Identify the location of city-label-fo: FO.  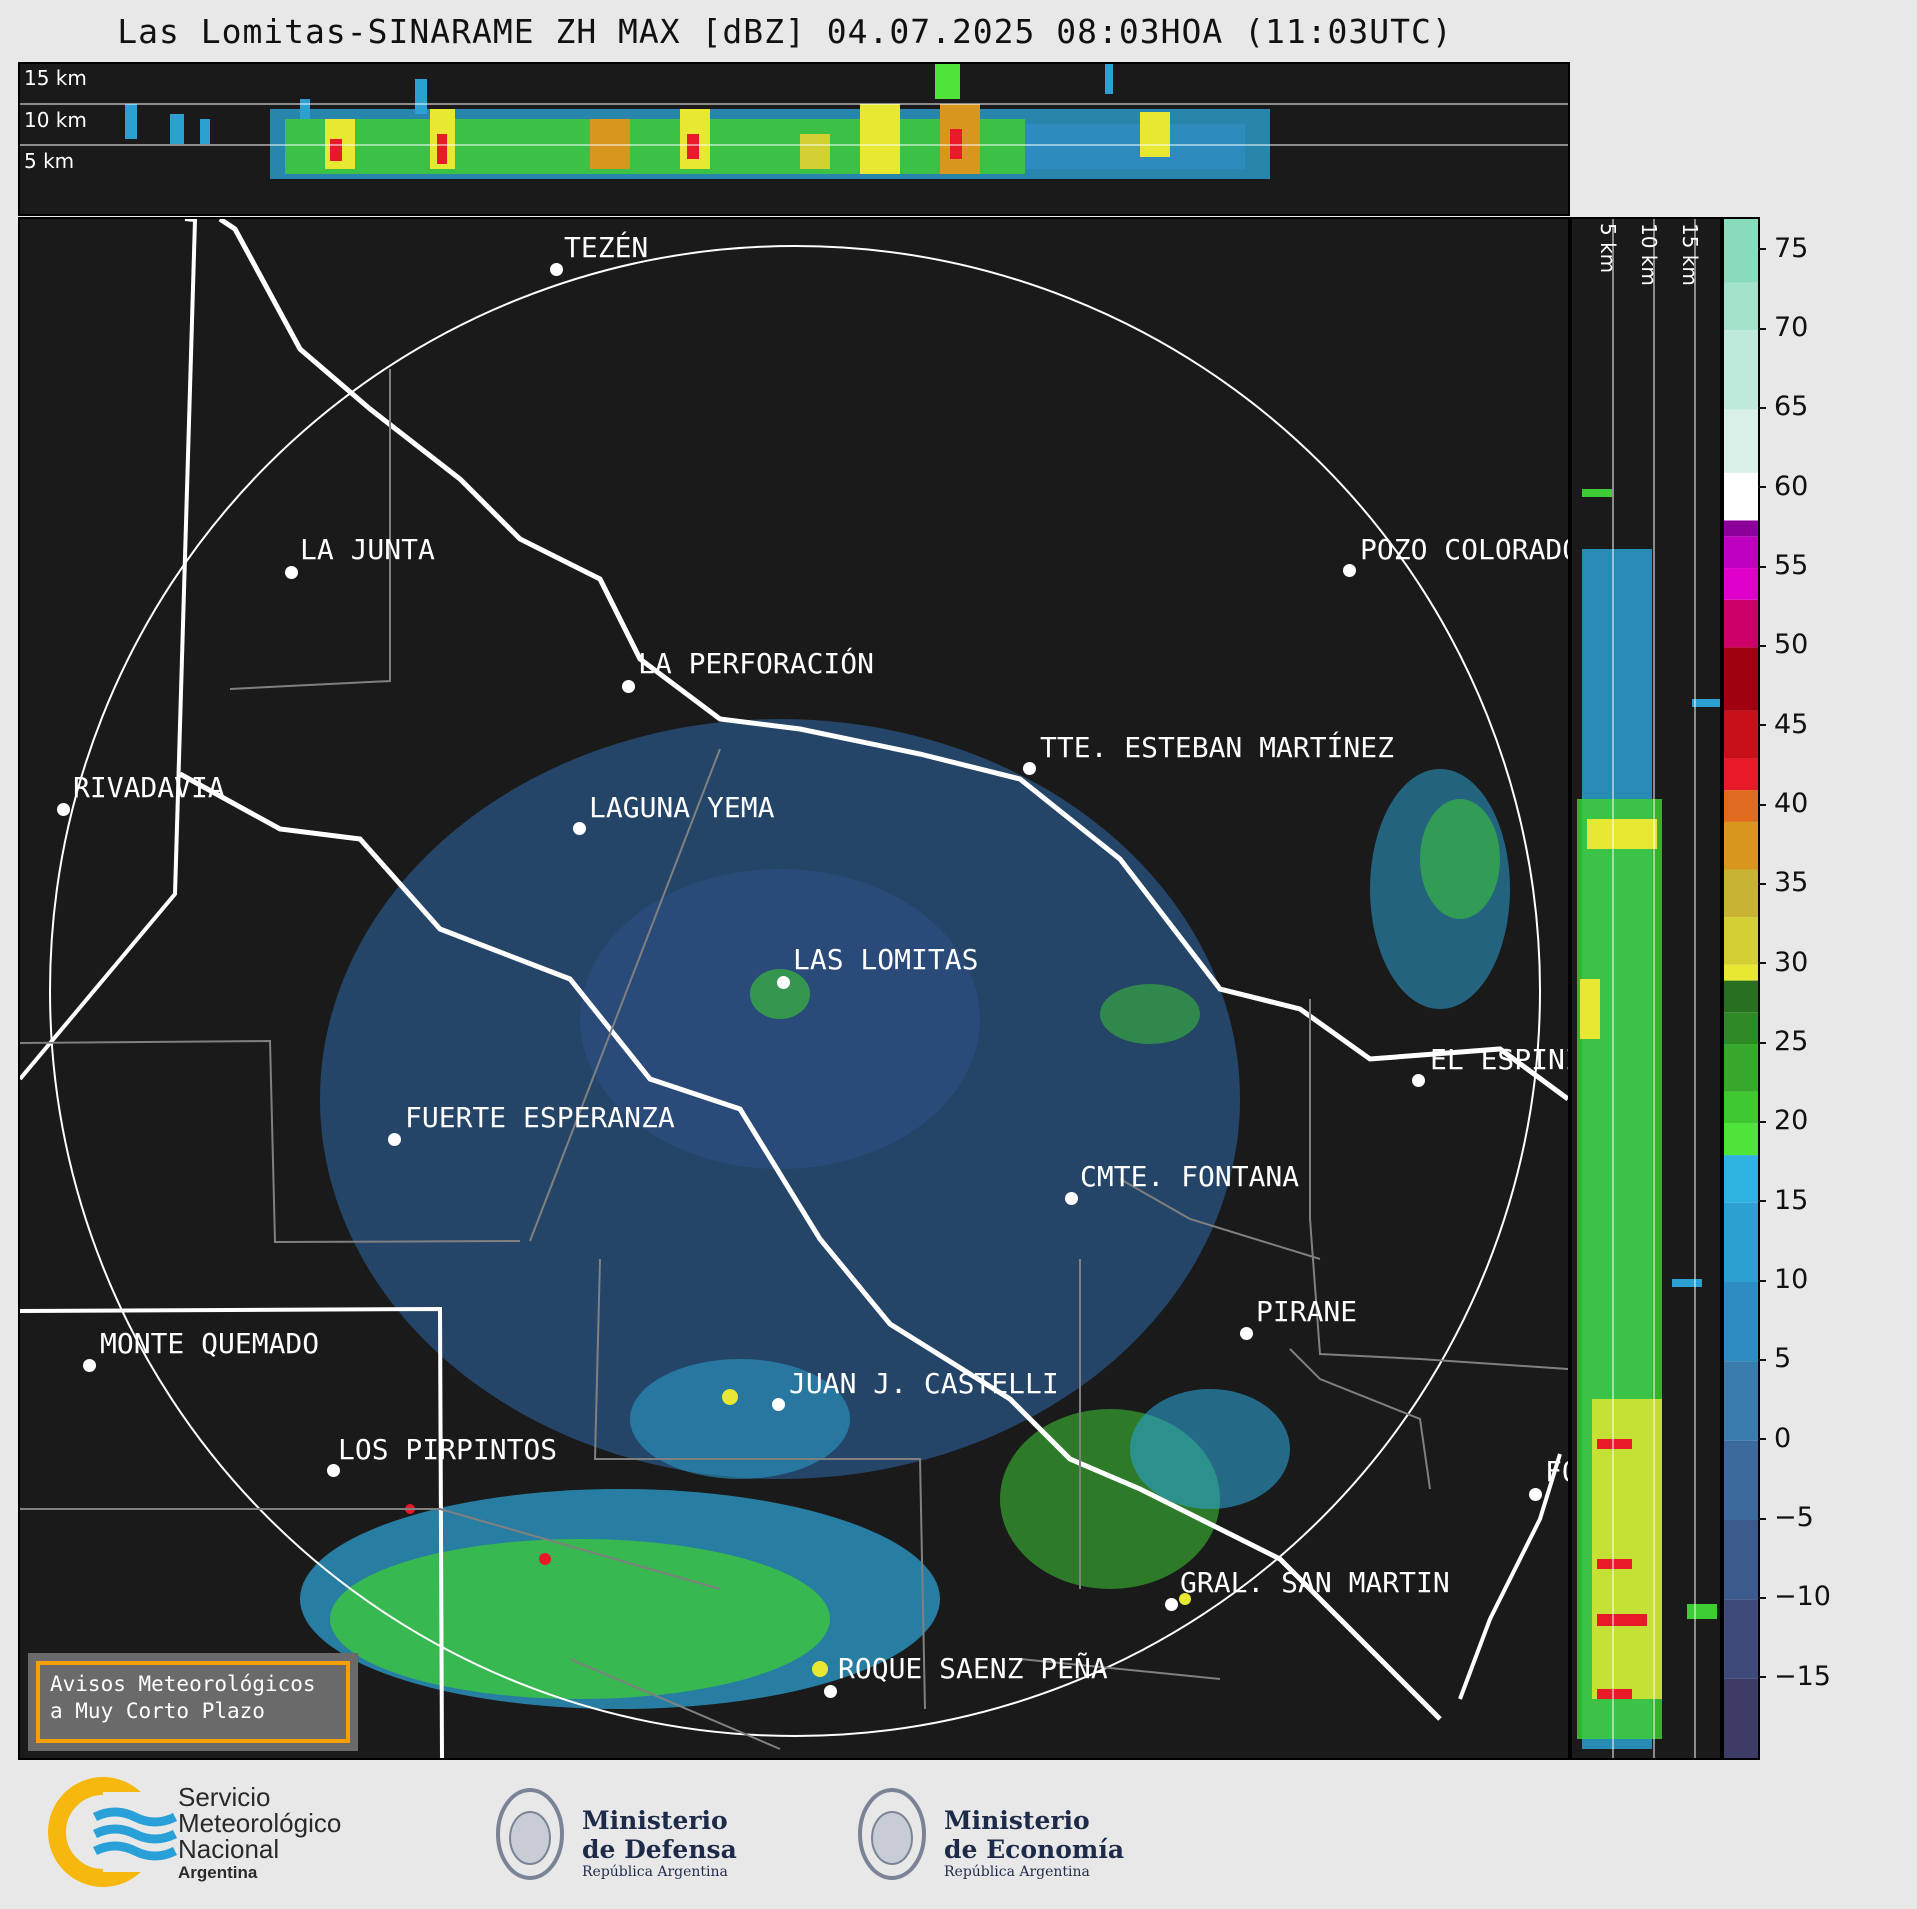
(1556, 1471).